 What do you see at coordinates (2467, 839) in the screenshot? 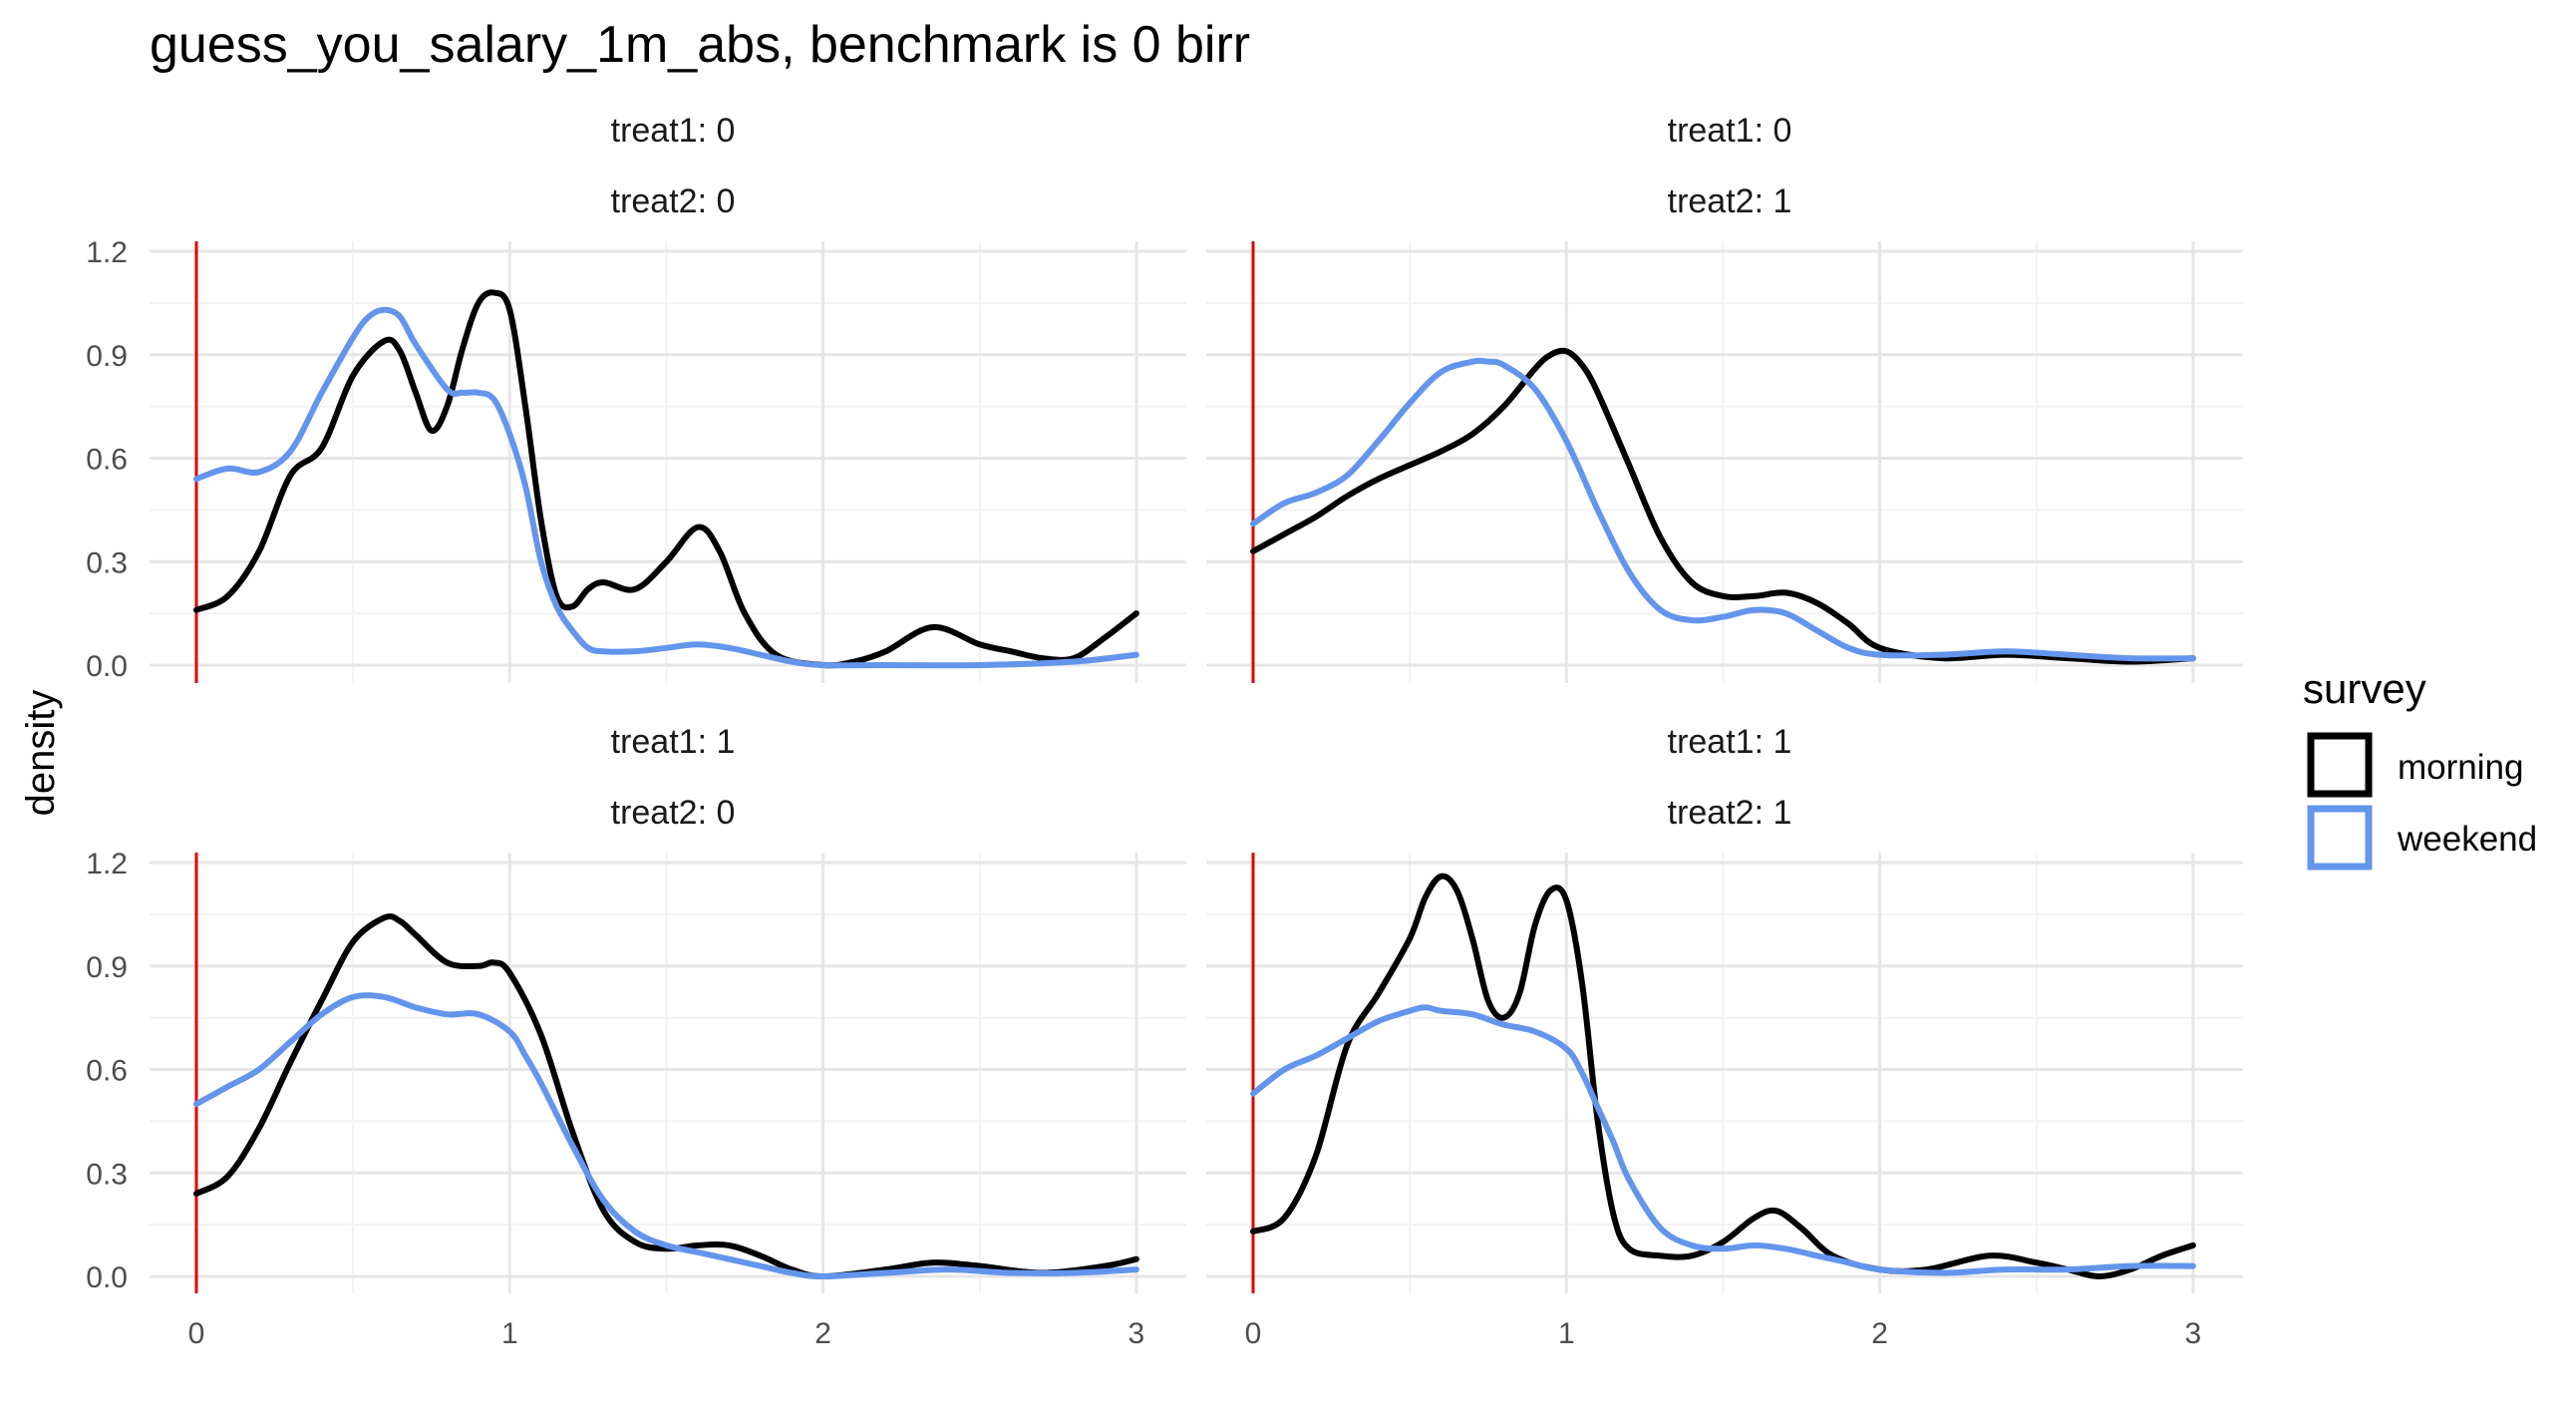
I see `legend-label-weekend: weekend` at bounding box center [2467, 839].